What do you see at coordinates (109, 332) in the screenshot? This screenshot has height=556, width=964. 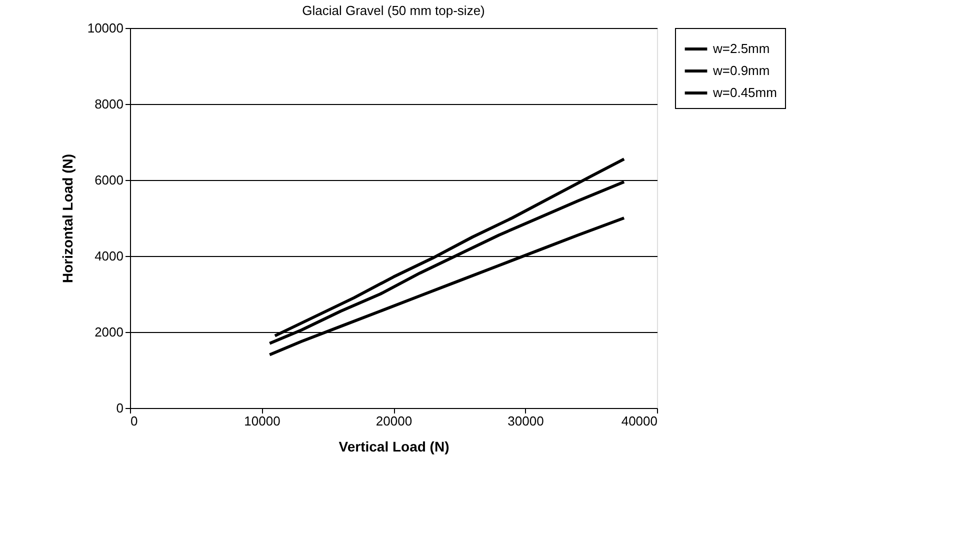 I see `y-tick-label: 2000` at bounding box center [109, 332].